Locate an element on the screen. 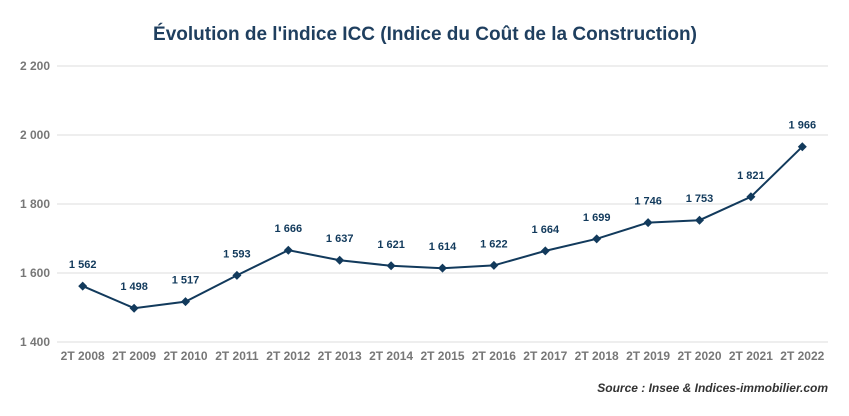 The width and height of the screenshot is (849, 416). x-tick-label: 2T 2017 is located at coordinates (545, 356).